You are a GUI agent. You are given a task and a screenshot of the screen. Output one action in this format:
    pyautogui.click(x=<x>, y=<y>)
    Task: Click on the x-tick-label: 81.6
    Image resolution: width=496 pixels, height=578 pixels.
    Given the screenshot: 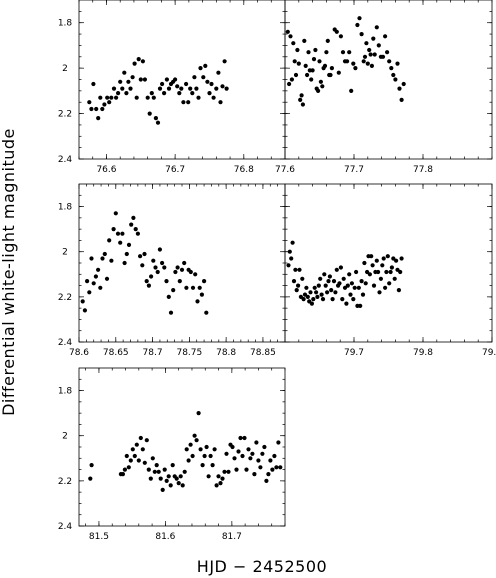 What is the action you would take?
    pyautogui.click(x=165, y=537)
    